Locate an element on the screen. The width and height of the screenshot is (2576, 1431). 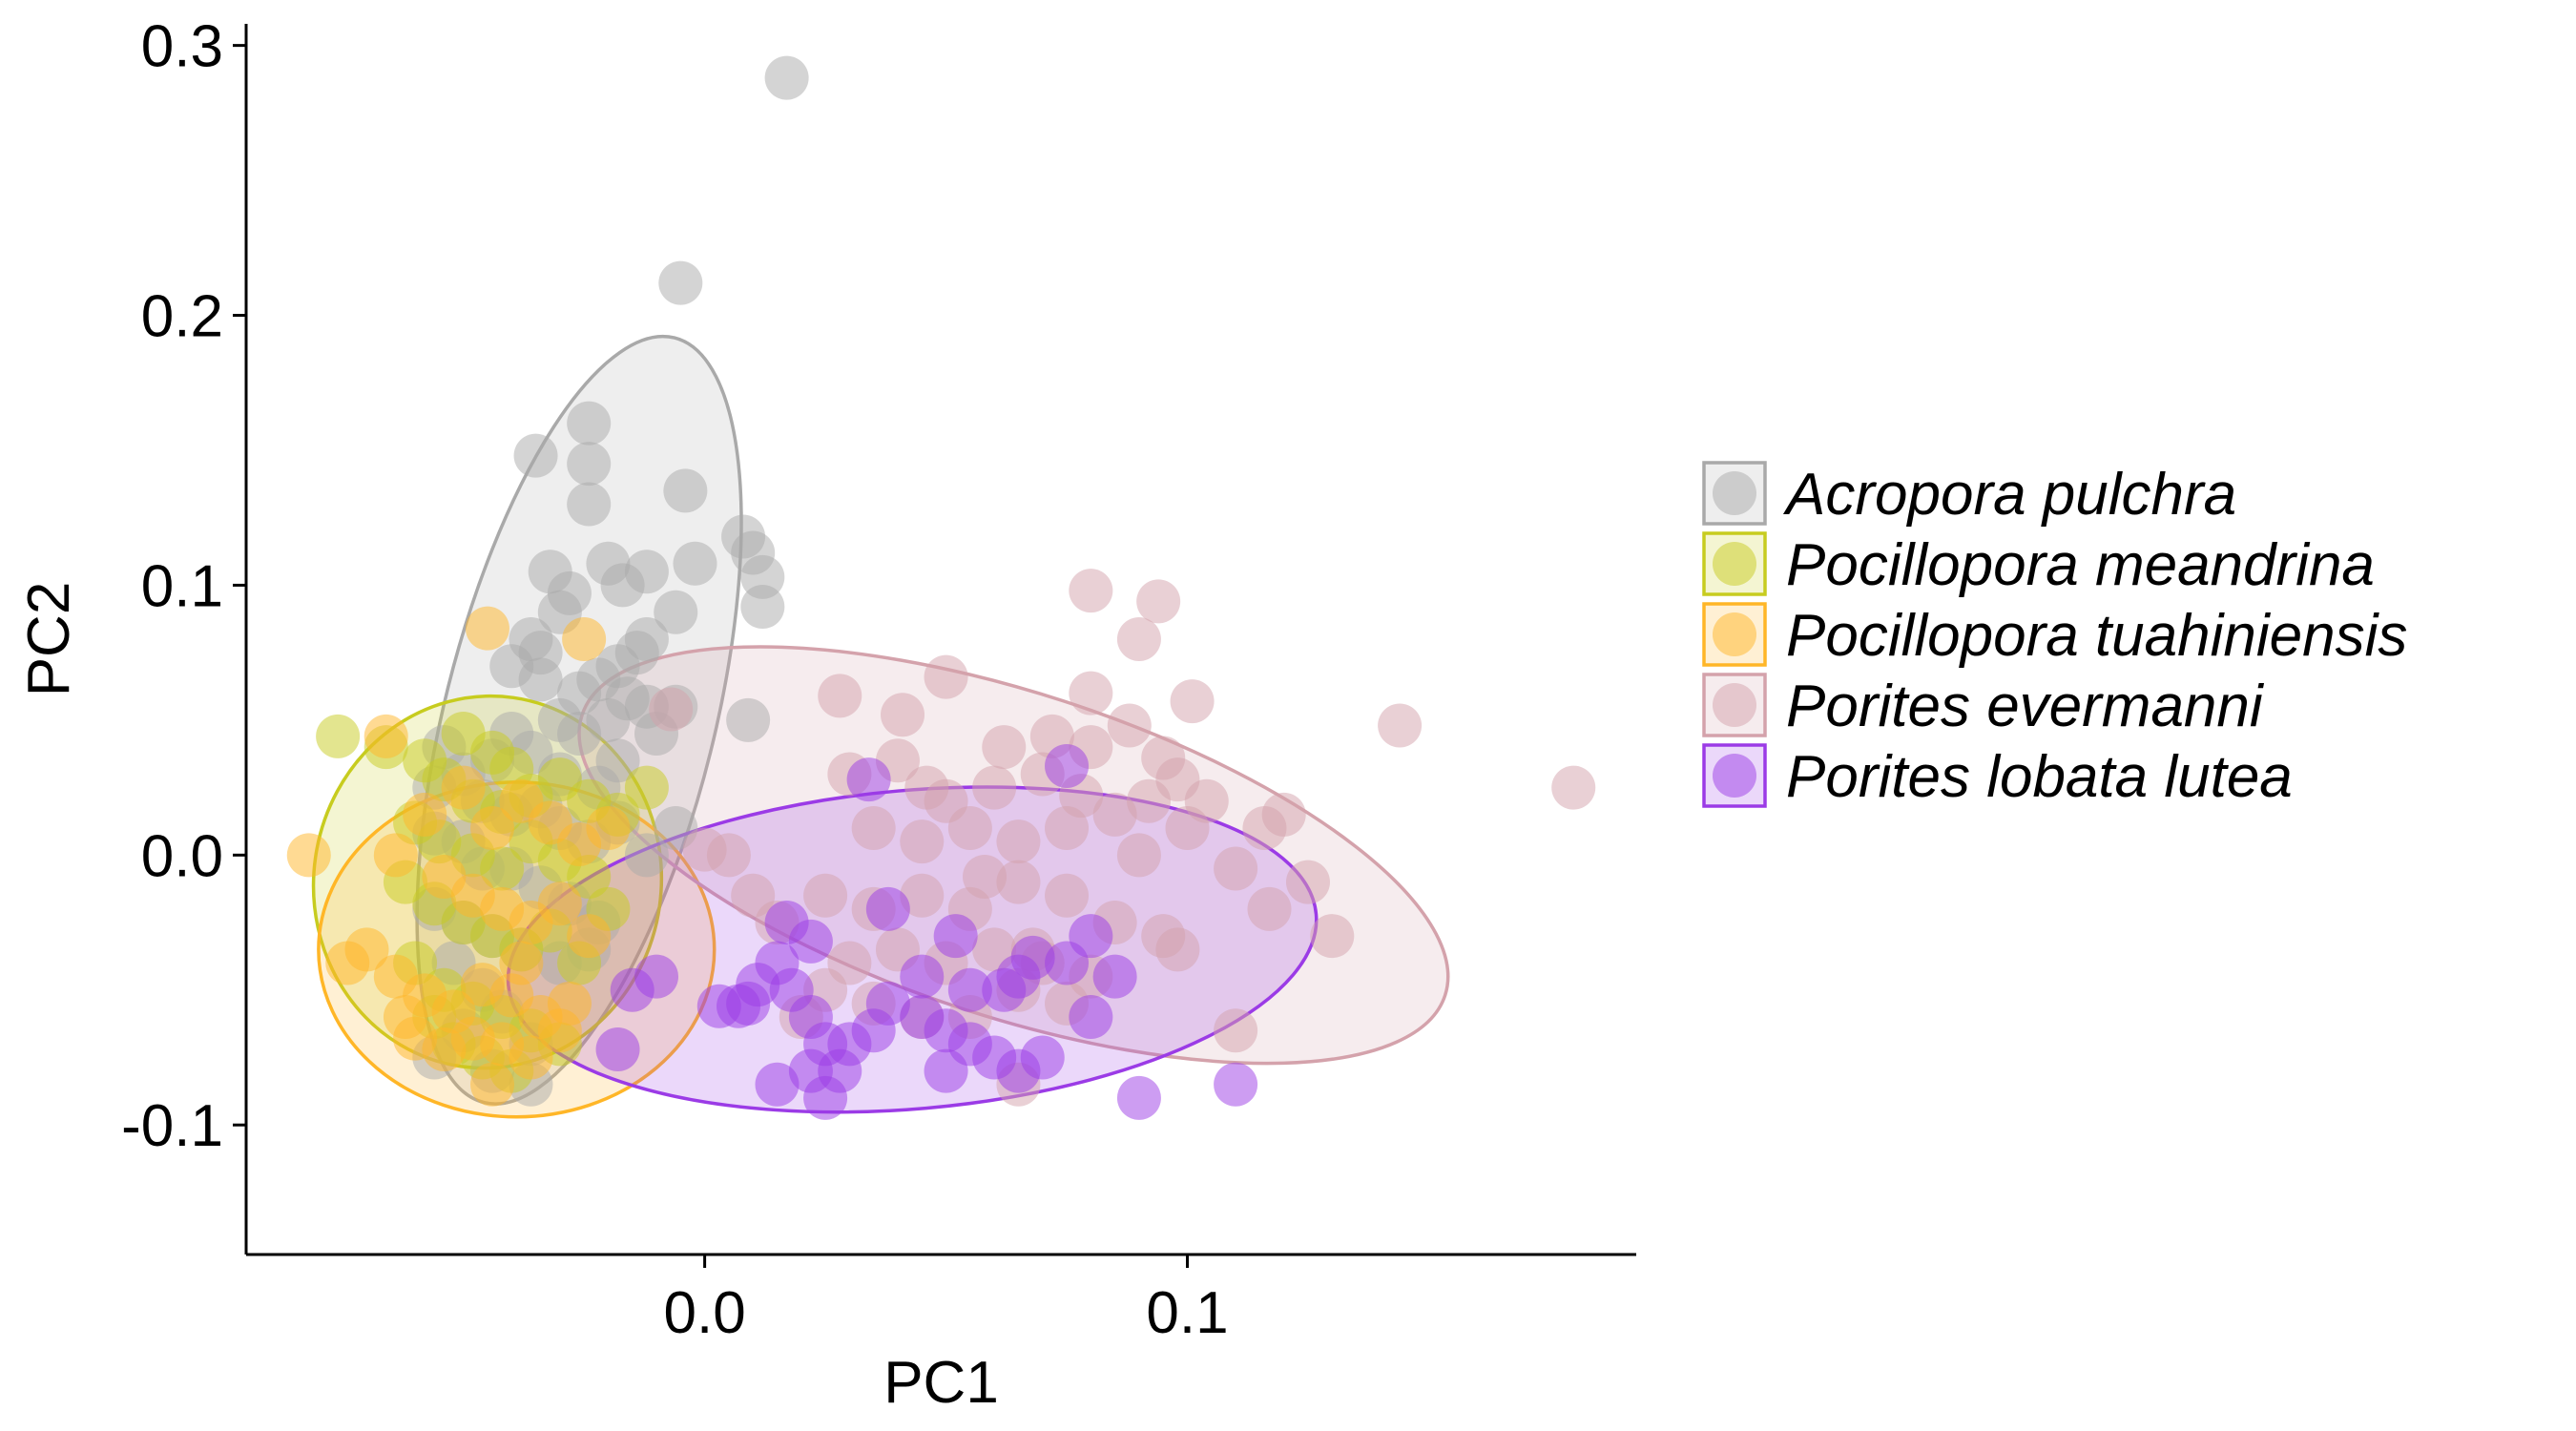
y-tick-label: 0.2 is located at coordinates (182, 317).